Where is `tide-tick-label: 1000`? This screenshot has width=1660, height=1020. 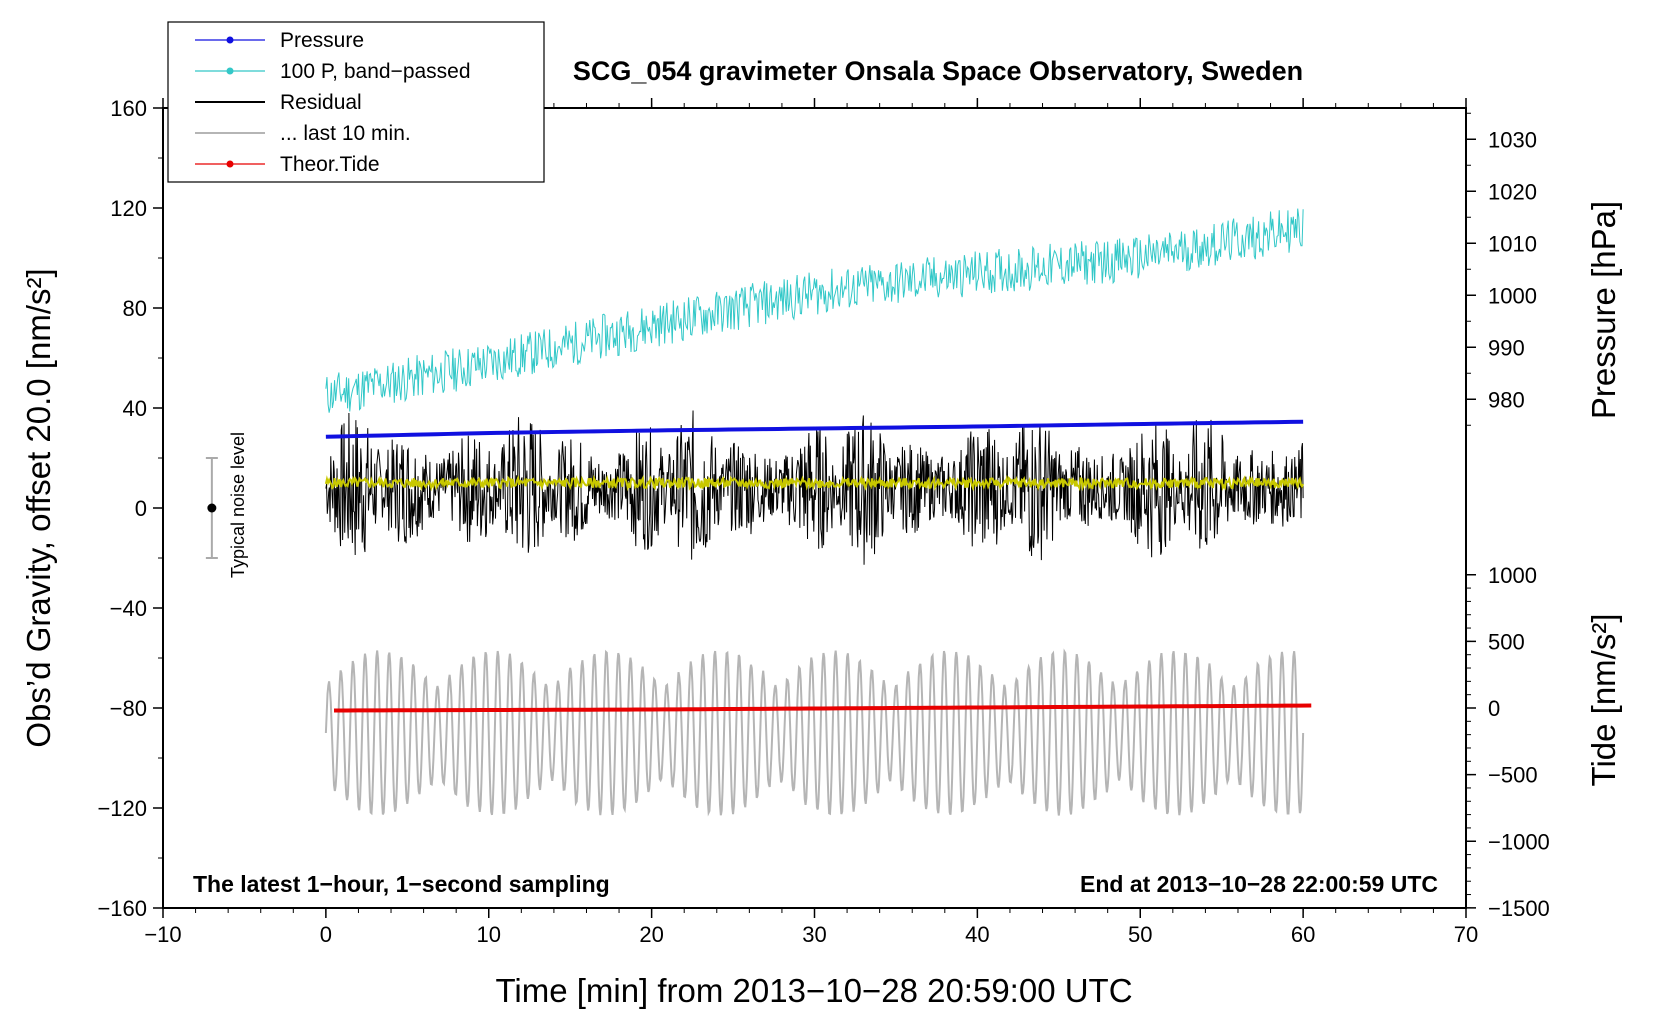
tide-tick-label: 1000 is located at coordinates (1512, 575).